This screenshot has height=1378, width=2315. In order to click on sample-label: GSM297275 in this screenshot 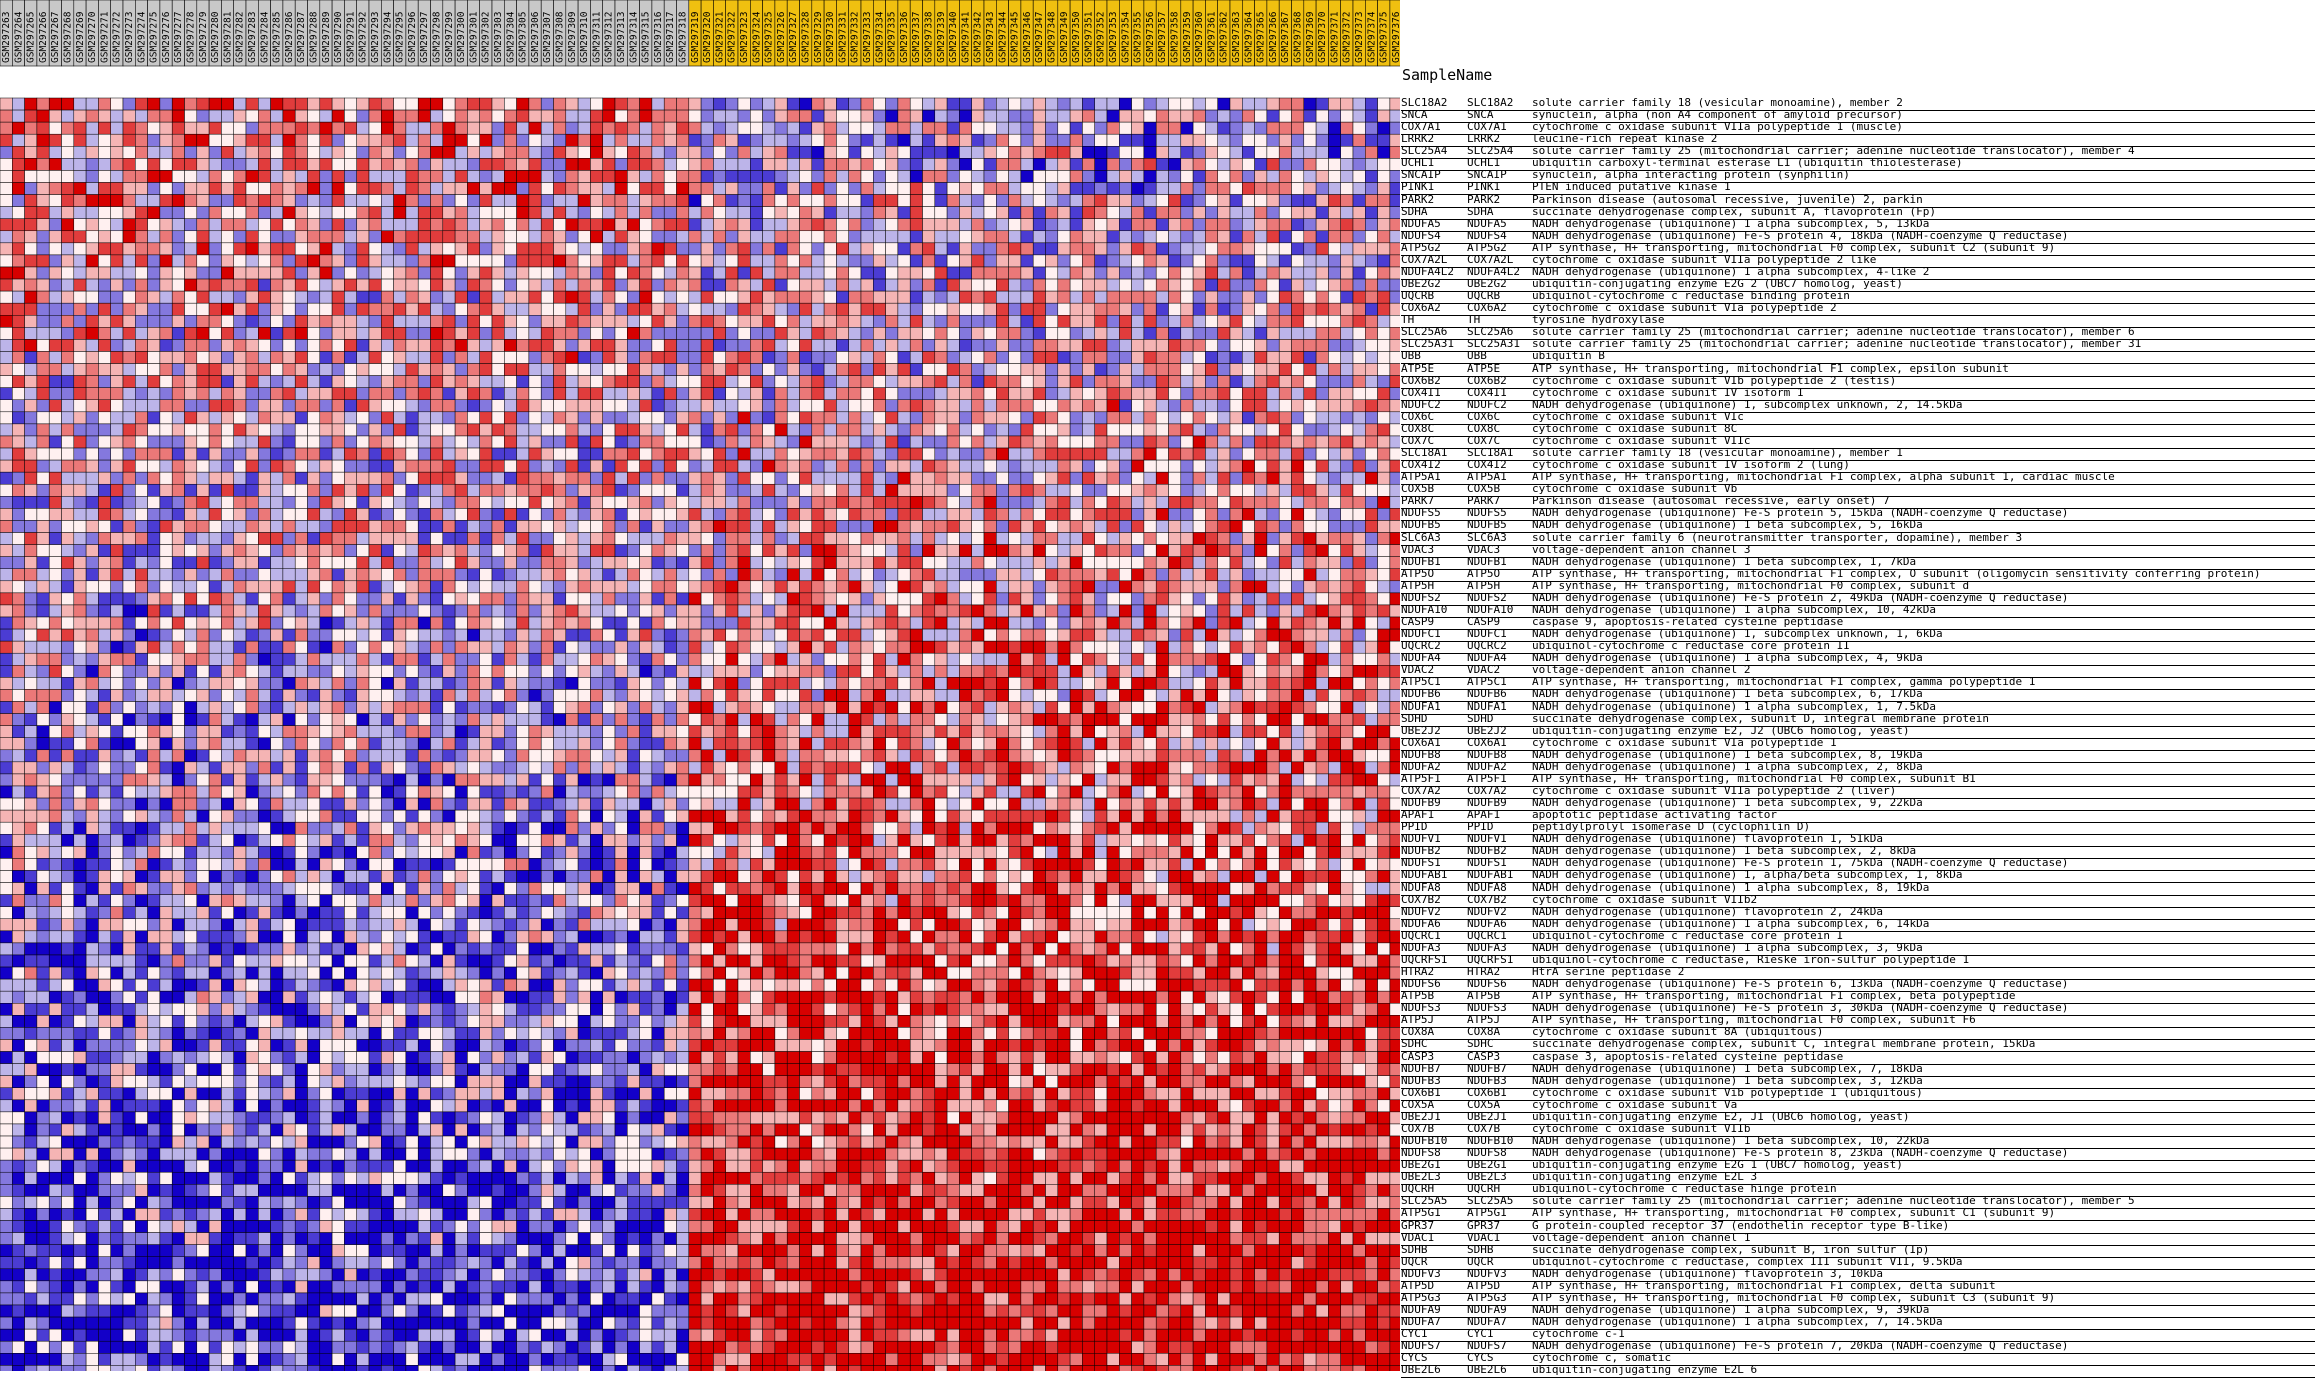, I will do `click(154, 37)`.